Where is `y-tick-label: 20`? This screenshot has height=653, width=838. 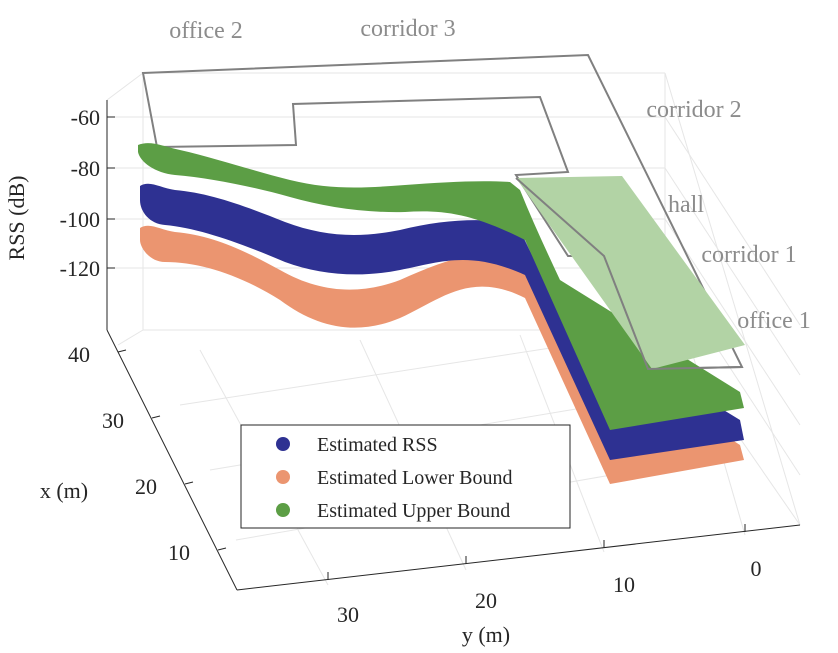
y-tick-label: 20 is located at coordinates (486, 600).